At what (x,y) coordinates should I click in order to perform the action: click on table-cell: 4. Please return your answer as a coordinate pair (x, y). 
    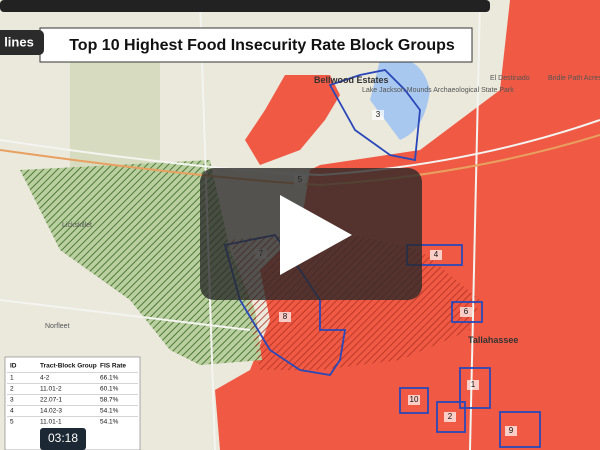
    Looking at the image, I should click on (12, 411).